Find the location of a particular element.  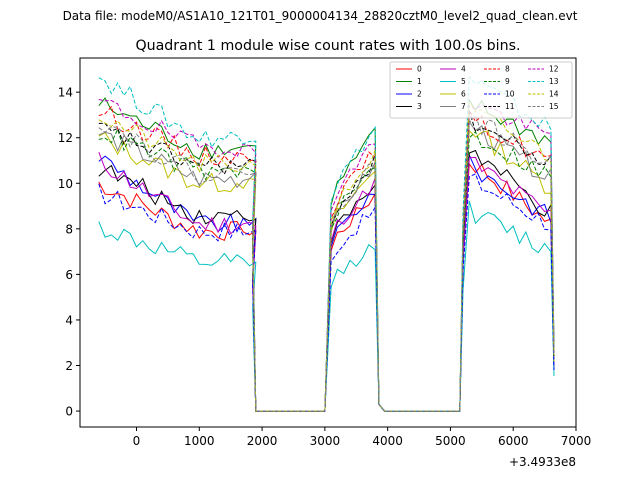

legend-label-8: 8 is located at coordinates (507, 69).